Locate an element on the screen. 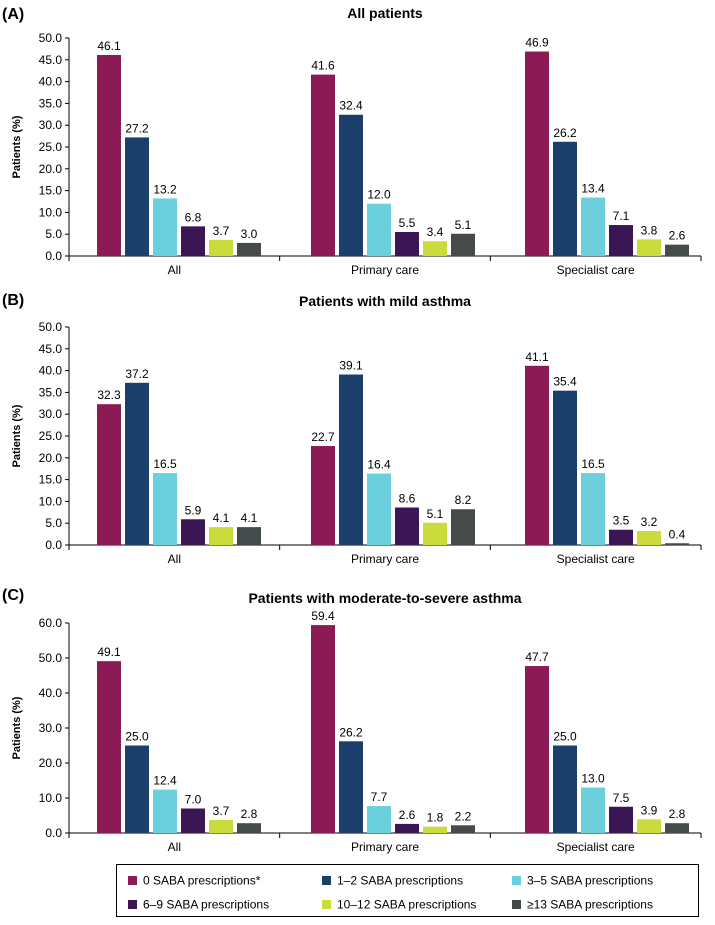 The height and width of the screenshot is (925, 715). data-label: 7.1 is located at coordinates (621, 216).